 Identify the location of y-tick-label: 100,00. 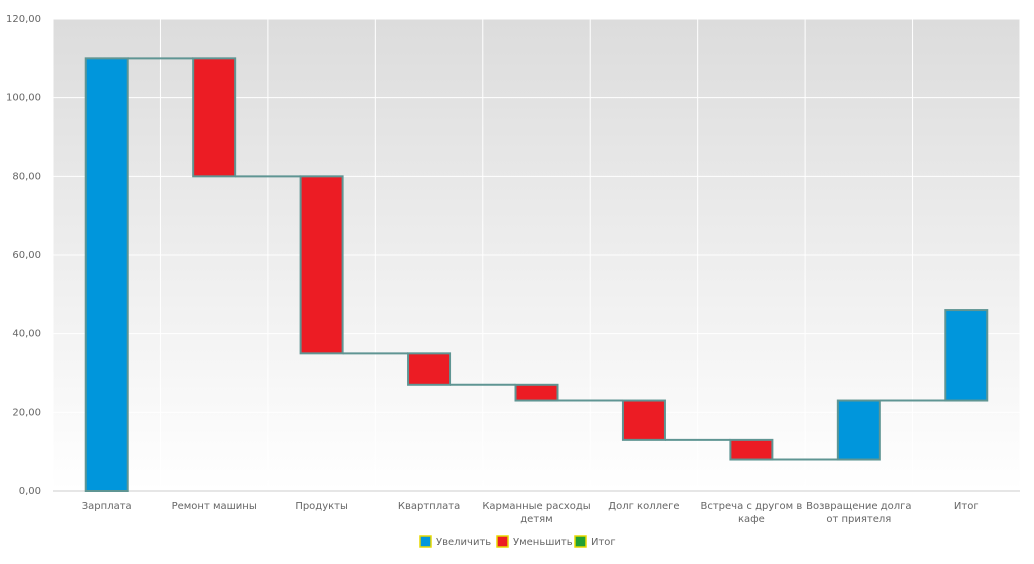
(23, 98).